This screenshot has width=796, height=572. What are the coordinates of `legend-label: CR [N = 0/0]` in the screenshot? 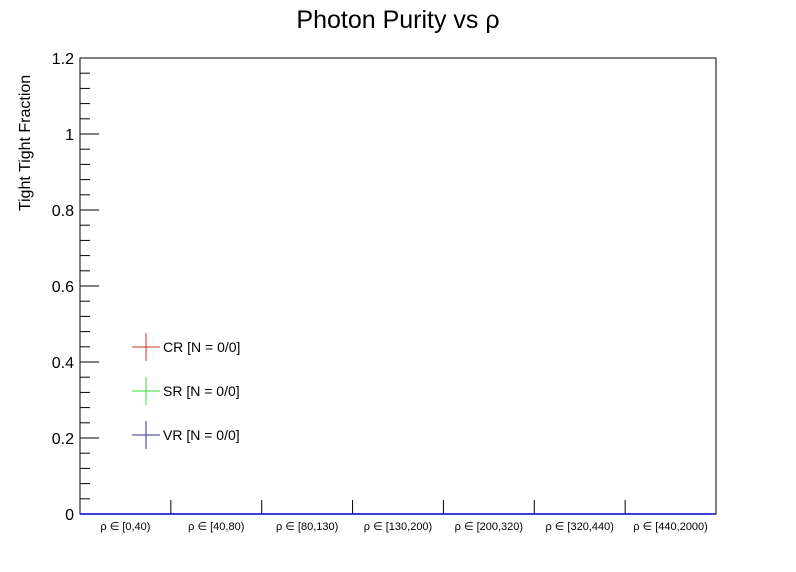 It's located at (201, 347).